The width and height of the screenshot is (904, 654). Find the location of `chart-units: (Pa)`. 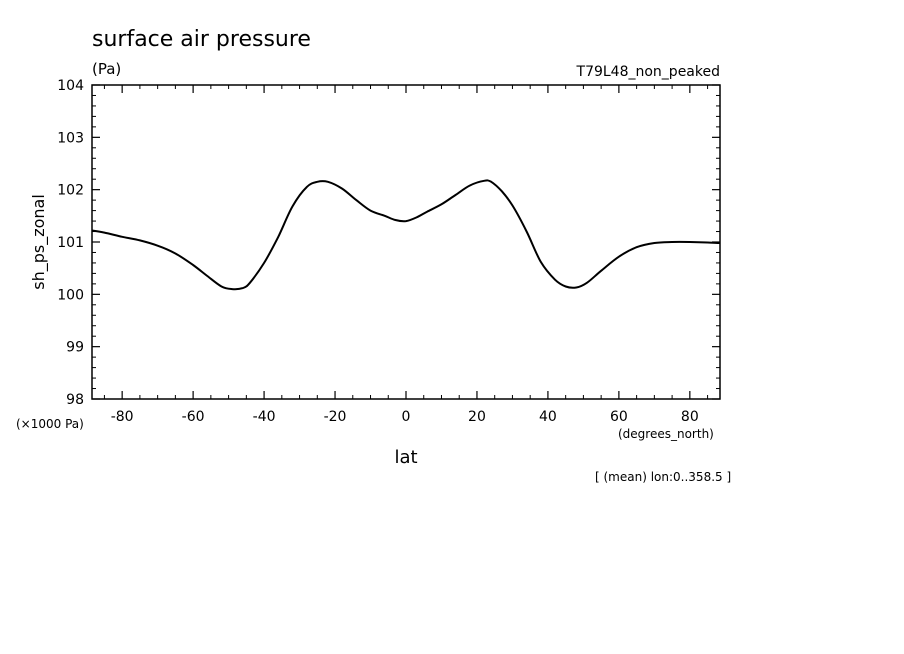

chart-units: (Pa) is located at coordinates (106, 69).